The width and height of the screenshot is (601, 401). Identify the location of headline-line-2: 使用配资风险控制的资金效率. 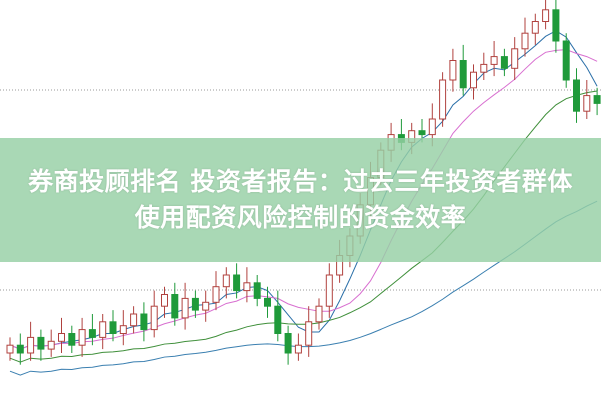
(300, 217).